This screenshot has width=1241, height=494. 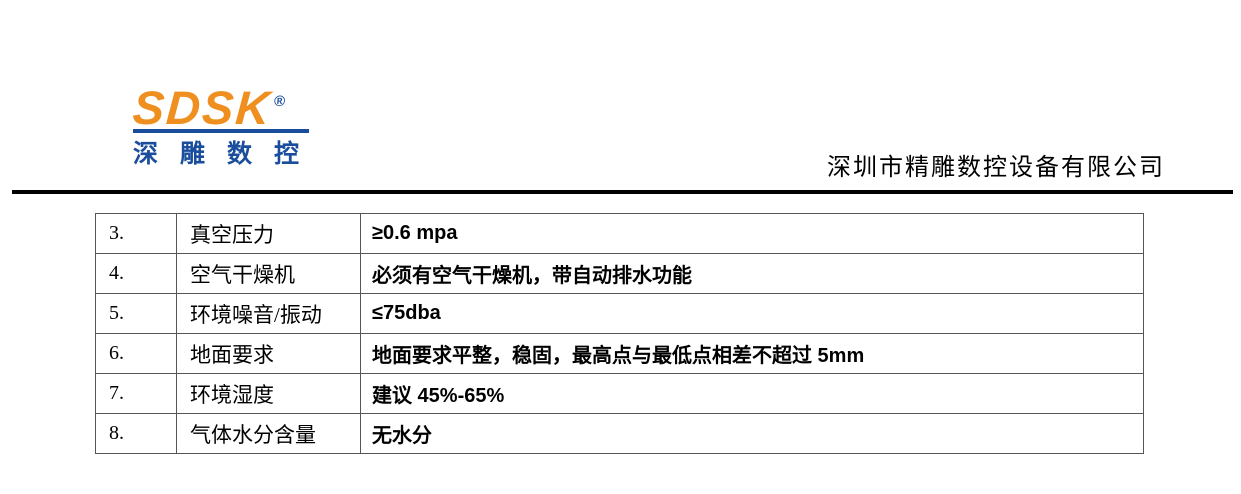 I want to click on spec-value: 地面要求平整，稳固，最高点与最低点相差不超过 5mm, so click(x=752, y=353).